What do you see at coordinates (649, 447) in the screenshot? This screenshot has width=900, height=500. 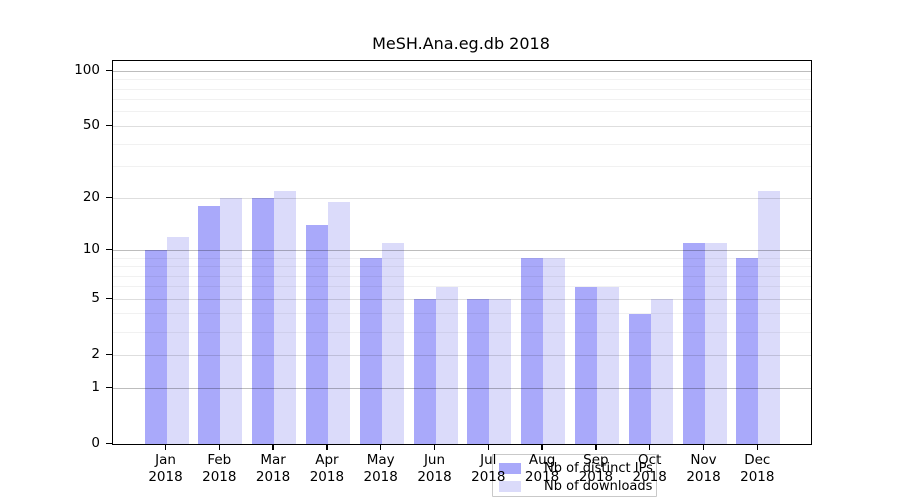 I see `x-tick-oct` at bounding box center [649, 447].